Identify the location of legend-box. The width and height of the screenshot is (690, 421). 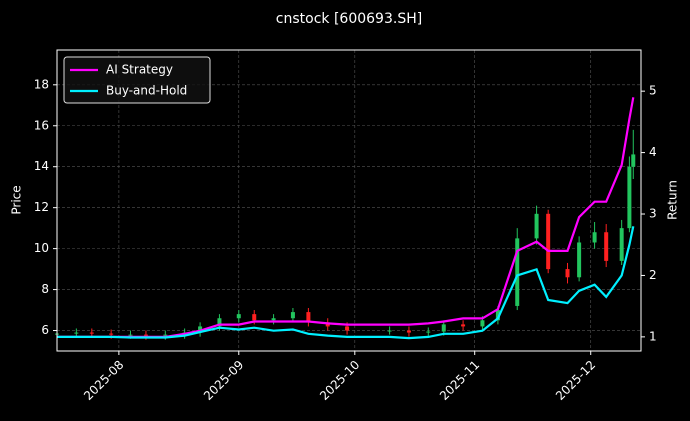
(137, 80).